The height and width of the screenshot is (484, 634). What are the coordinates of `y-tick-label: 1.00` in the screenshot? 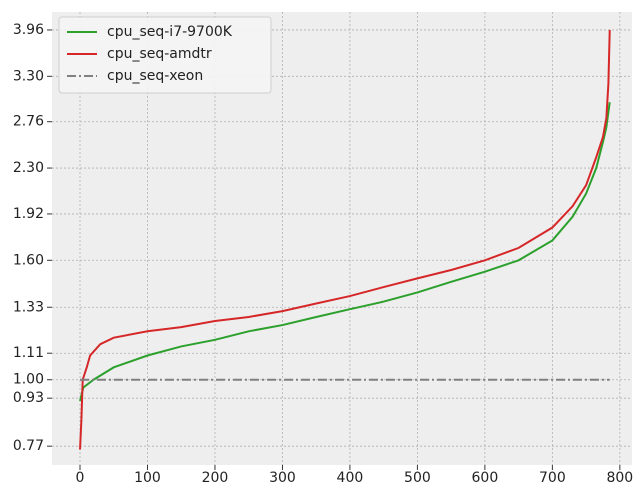 It's located at (28, 380).